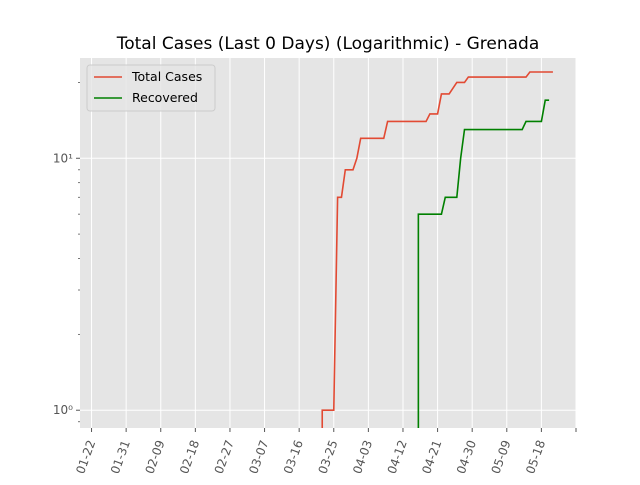 This screenshot has height=485, width=640. What do you see at coordinates (166, 76) in the screenshot?
I see `legend-label: Total Cases` at bounding box center [166, 76].